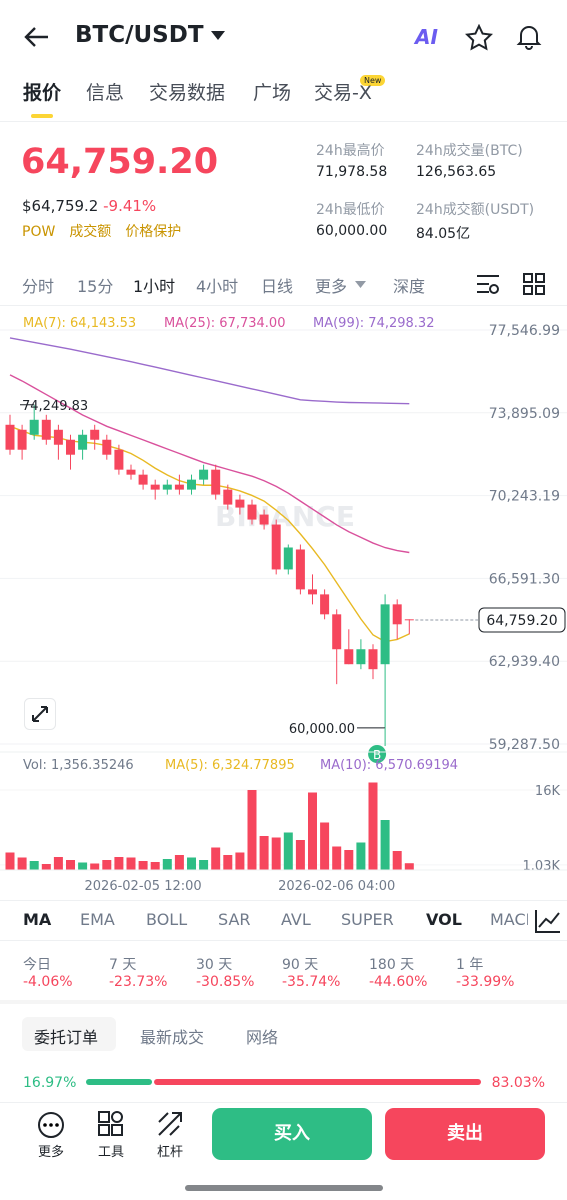 Image resolution: width=567 pixels, height=1200 pixels. Describe the element at coordinates (51, 1125) in the screenshot. I see `more-icon` at that location.